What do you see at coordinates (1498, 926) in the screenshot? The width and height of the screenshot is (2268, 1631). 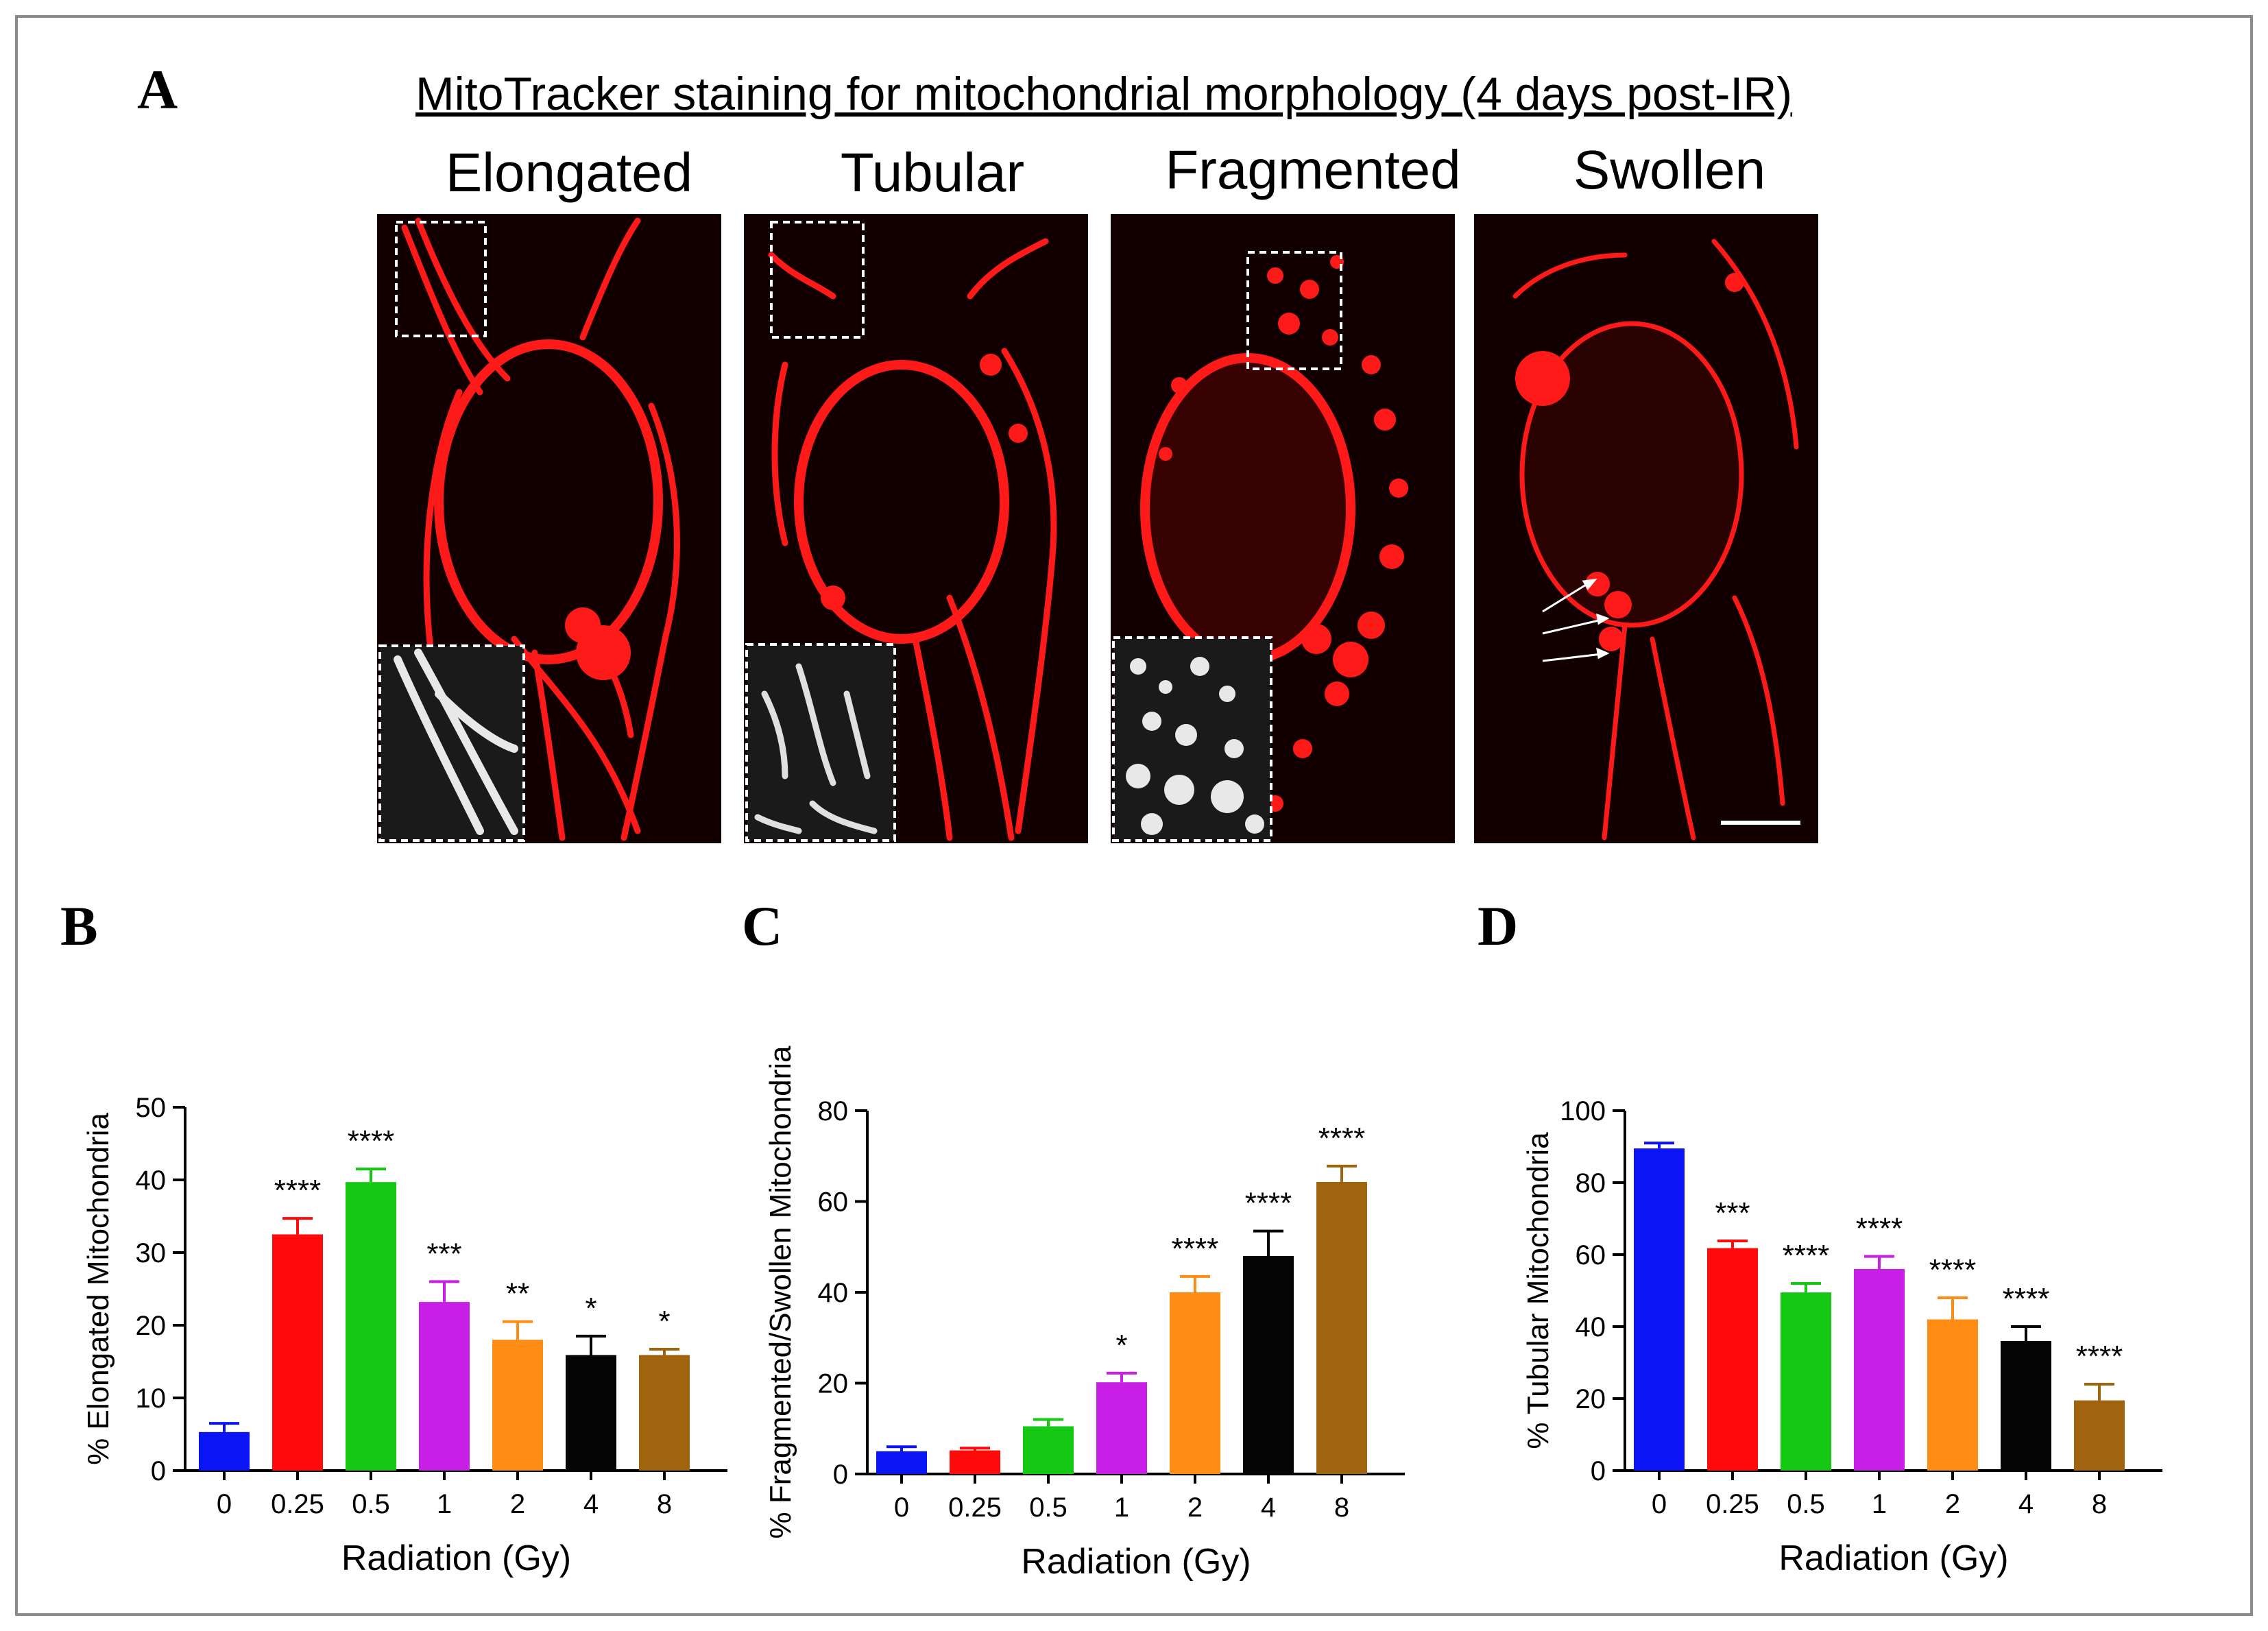 I see `panel-letter-d: D` at bounding box center [1498, 926].